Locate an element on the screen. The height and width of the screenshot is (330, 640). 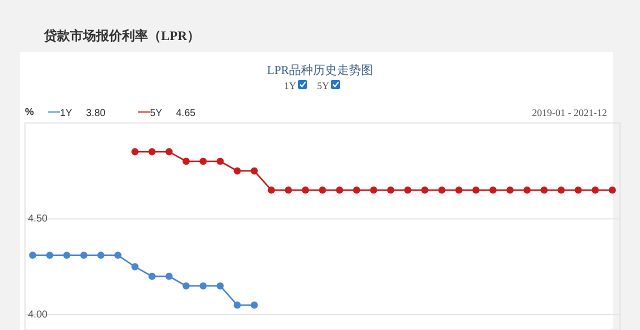
text: 2019-01 - 2021-12 is located at coordinates (569, 113).